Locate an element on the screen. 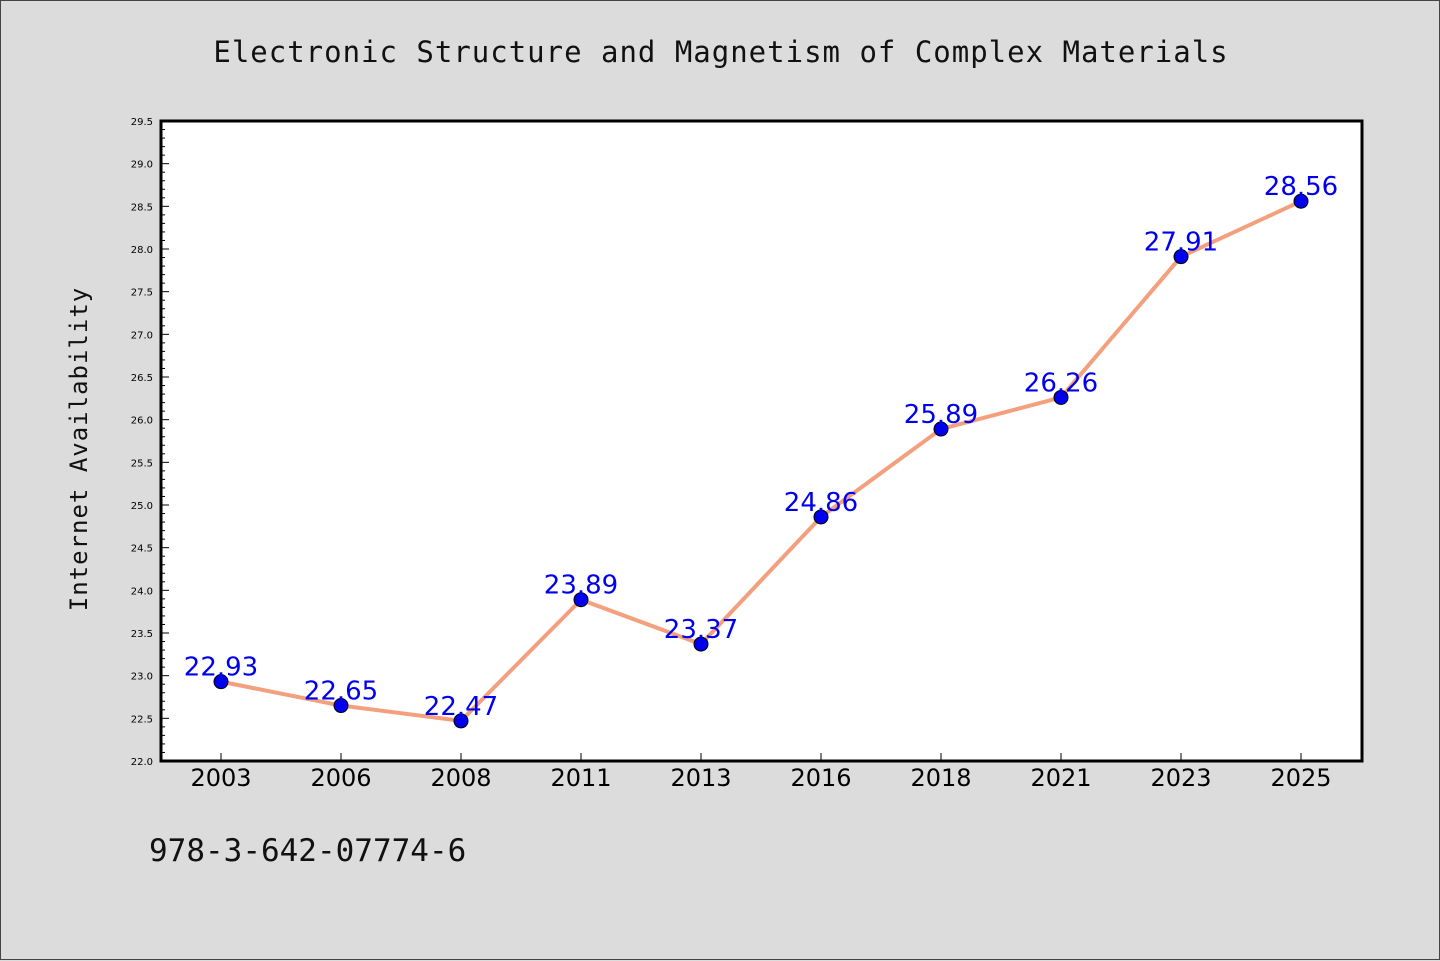 This screenshot has width=1440, height=961. y-tick-label: 24.5 is located at coordinates (142, 549).